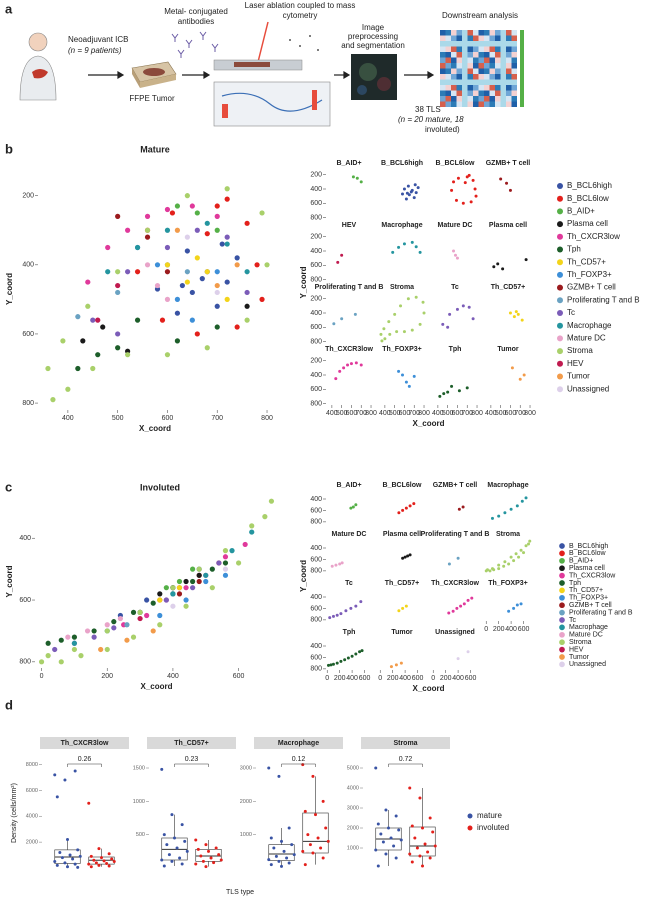 This screenshot has height=900, width=657. Describe the element at coordinates (586, 590) in the screenshot. I see `legend-label: Th_CD57+` at that location.